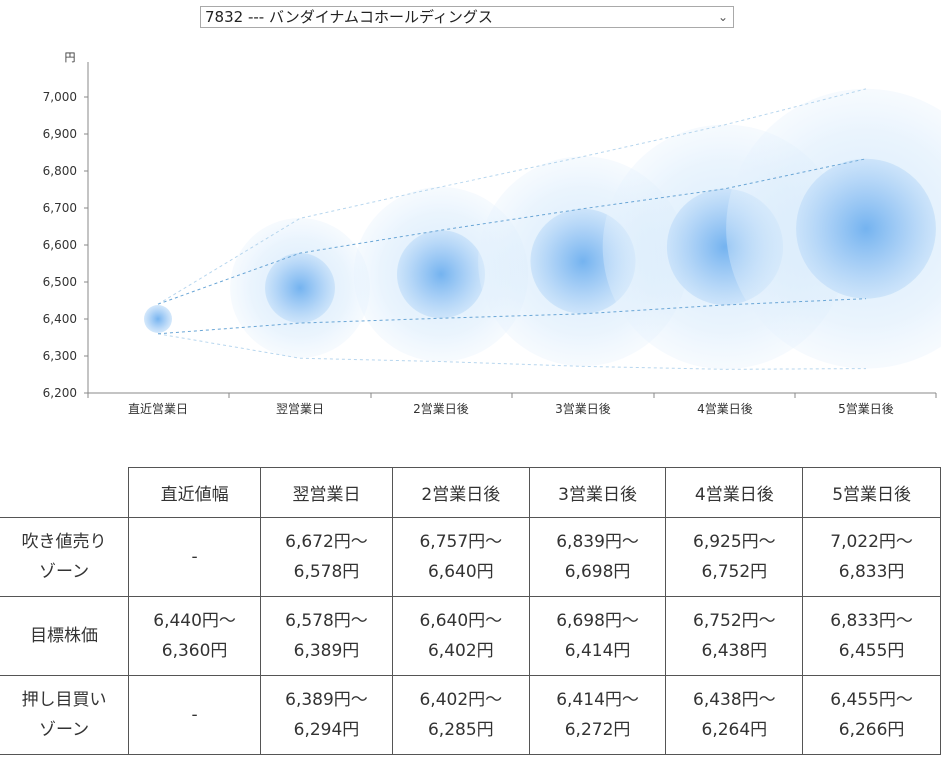 The width and height of the screenshot is (941, 757). I want to click on table-header-cell: 5営業日後, so click(871, 492).